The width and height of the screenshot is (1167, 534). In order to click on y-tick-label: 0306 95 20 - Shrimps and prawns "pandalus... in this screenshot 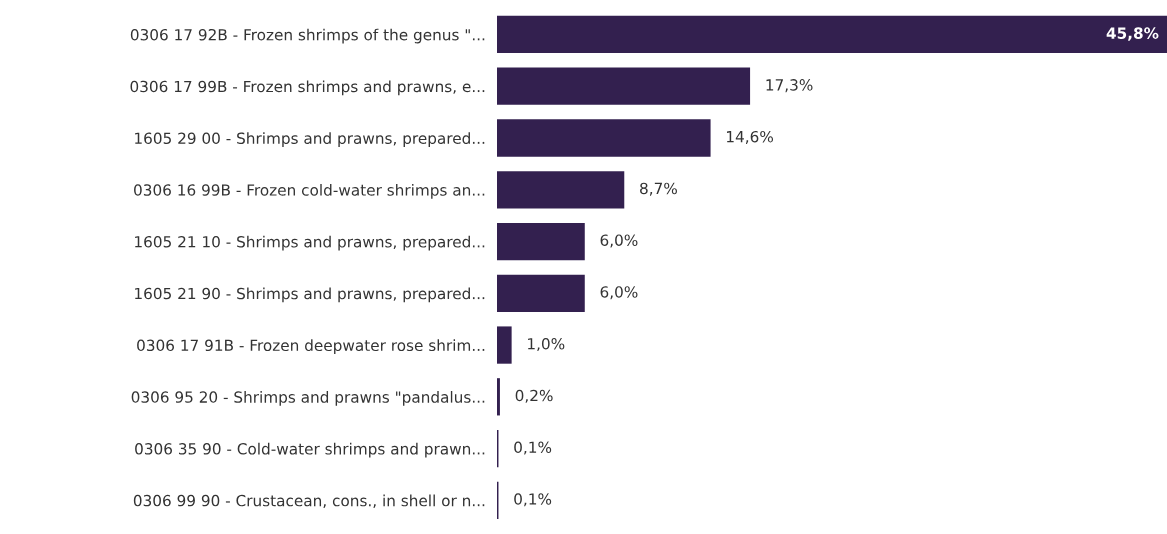, I will do `click(308, 398)`.